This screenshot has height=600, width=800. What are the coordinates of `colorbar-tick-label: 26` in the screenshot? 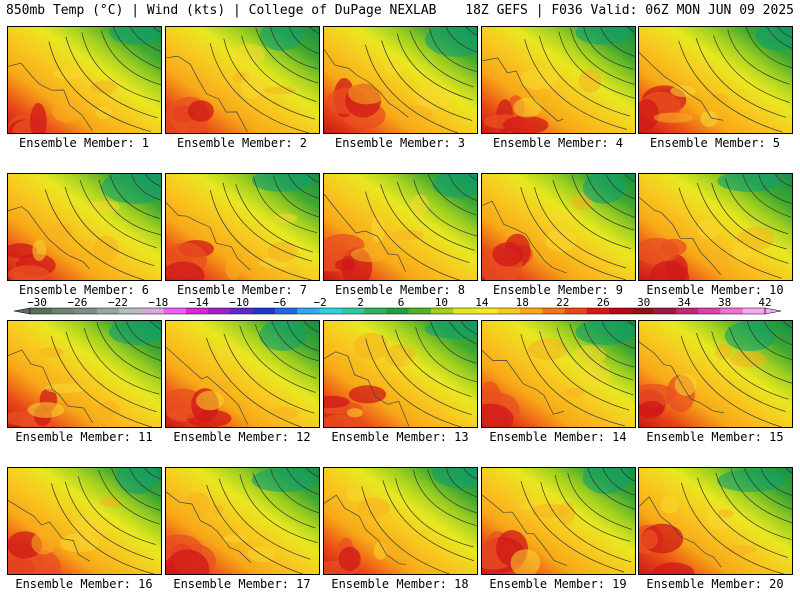 It's located at (603, 302).